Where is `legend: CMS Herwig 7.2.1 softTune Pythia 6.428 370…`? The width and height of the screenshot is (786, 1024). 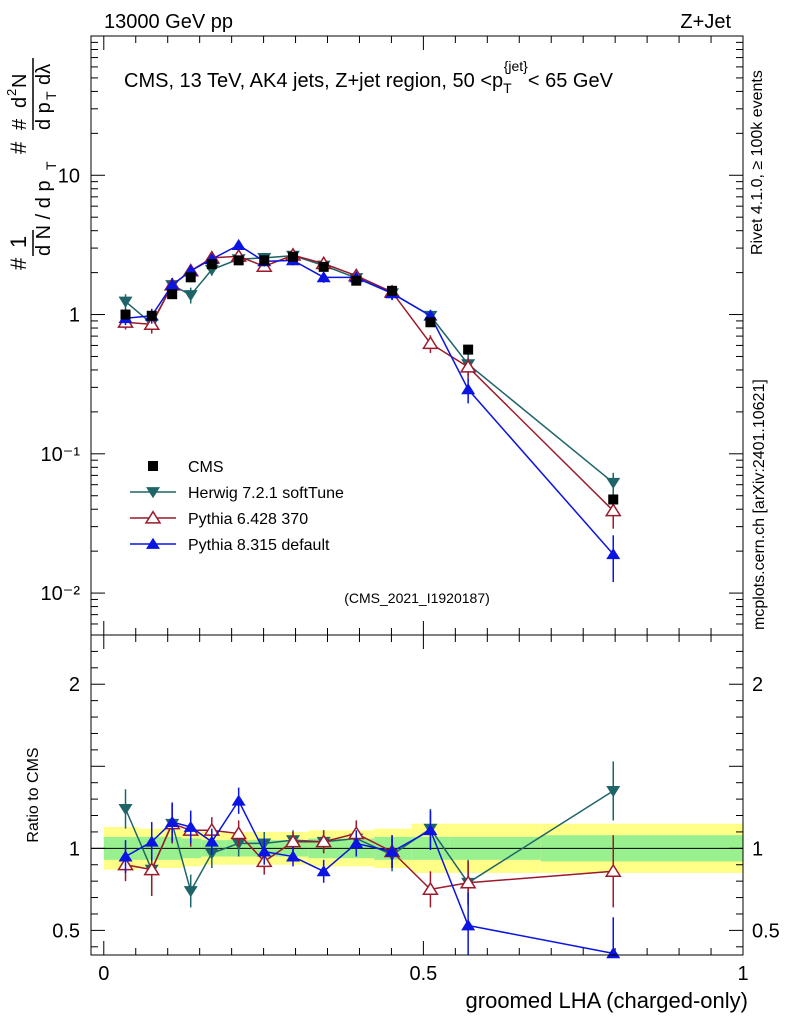
legend: CMS Herwig 7.2.1 softTune Pythia 6.428 370… is located at coordinates (237, 506).